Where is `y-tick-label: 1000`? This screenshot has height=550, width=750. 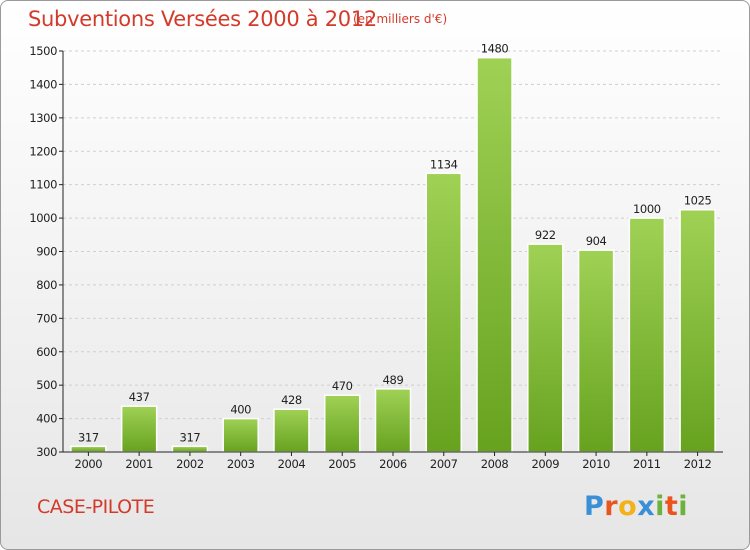
y-tick-label: 1000 is located at coordinates (43, 218).